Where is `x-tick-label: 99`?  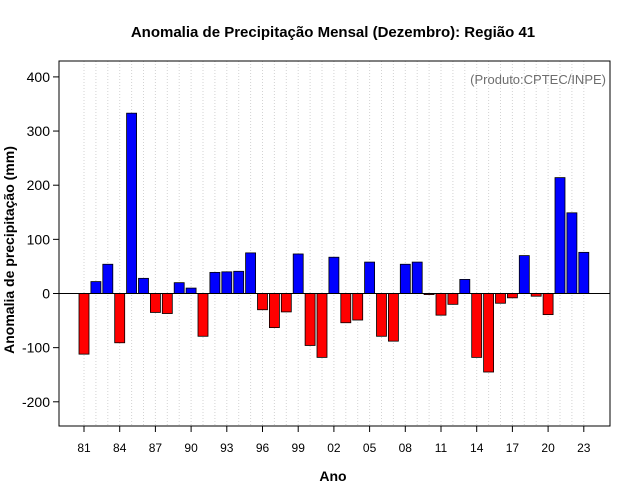
x-tick-label: 99 is located at coordinates (299, 448).